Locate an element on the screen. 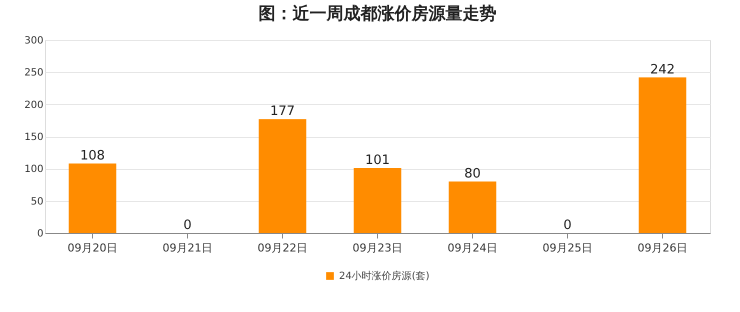 Image resolution: width=740 pixels, height=312 pixels. legend-label: 24小时涨价房源(套) is located at coordinates (384, 276).